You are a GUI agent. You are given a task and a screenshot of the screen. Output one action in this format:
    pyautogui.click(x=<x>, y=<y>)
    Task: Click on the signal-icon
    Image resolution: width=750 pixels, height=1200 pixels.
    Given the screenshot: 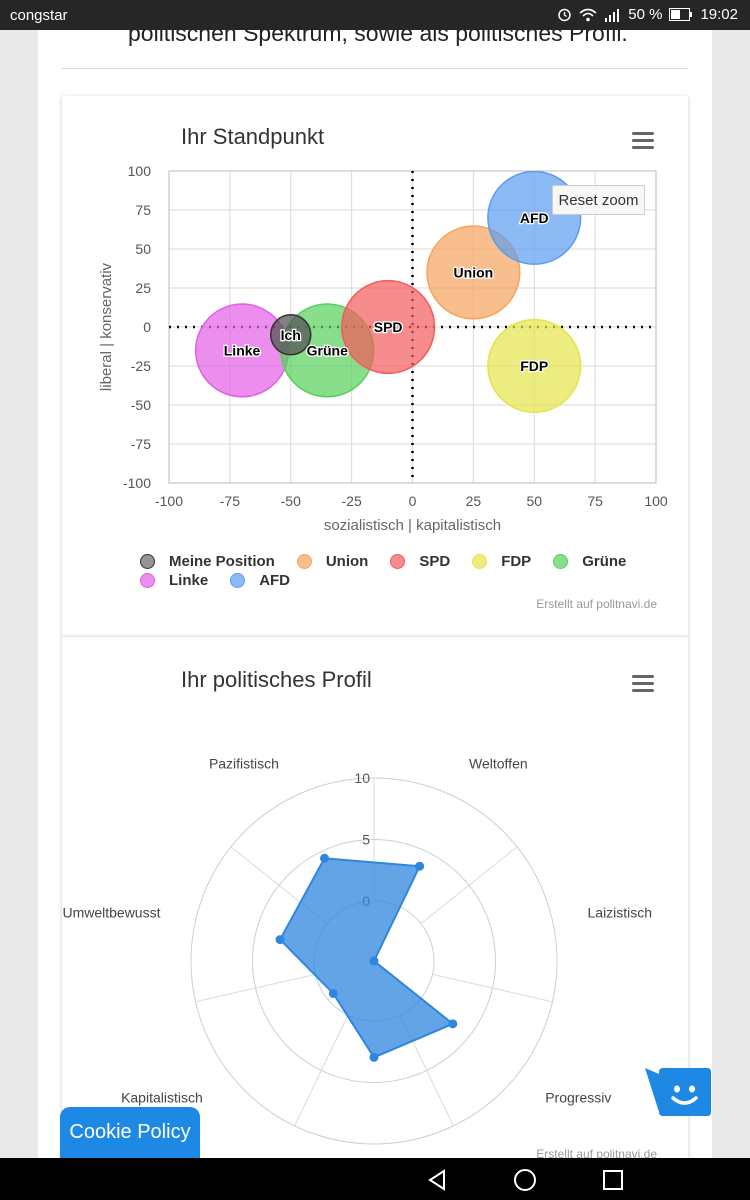 What is the action you would take?
    pyautogui.click(x=612, y=15)
    